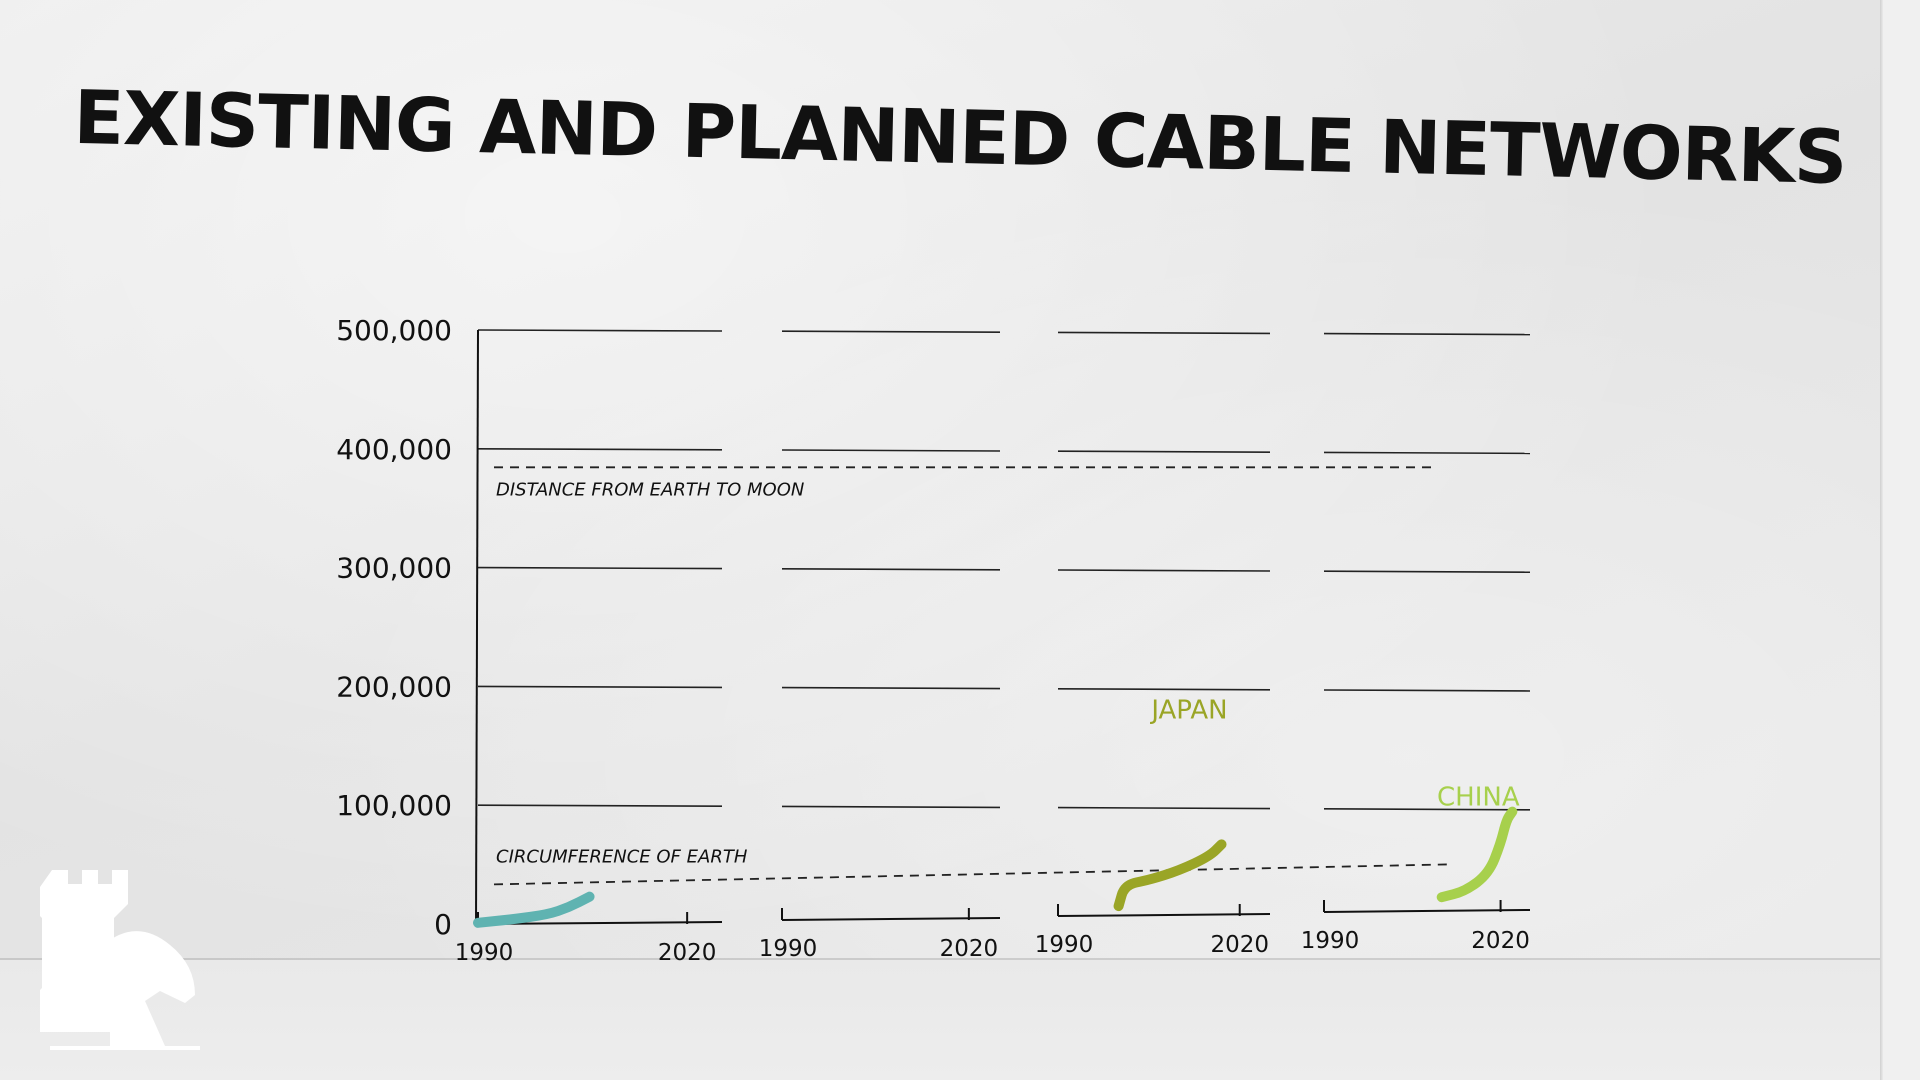 This screenshot has width=1920, height=1080. Describe the element at coordinates (1882, 540) in the screenshot. I see `paper-edge` at that location.